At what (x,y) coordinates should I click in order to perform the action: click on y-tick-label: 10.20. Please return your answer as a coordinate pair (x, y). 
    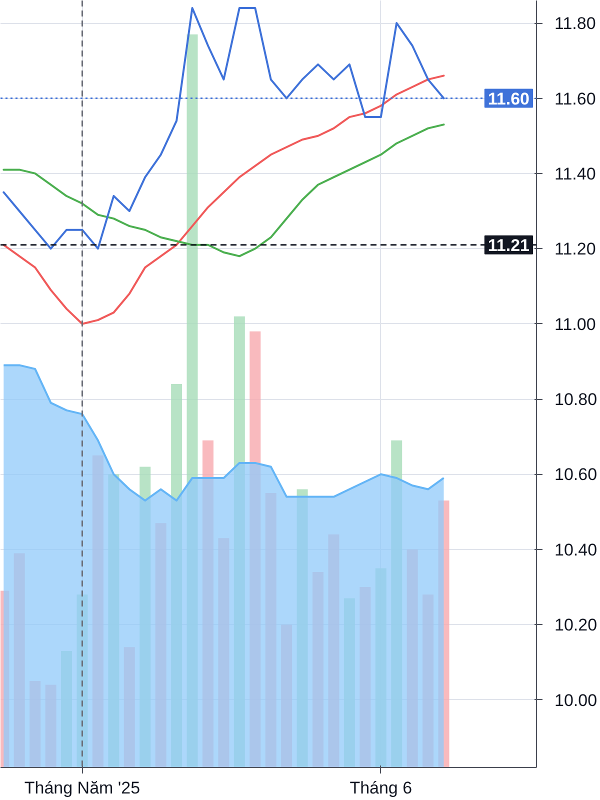
    Looking at the image, I should click on (576, 625).